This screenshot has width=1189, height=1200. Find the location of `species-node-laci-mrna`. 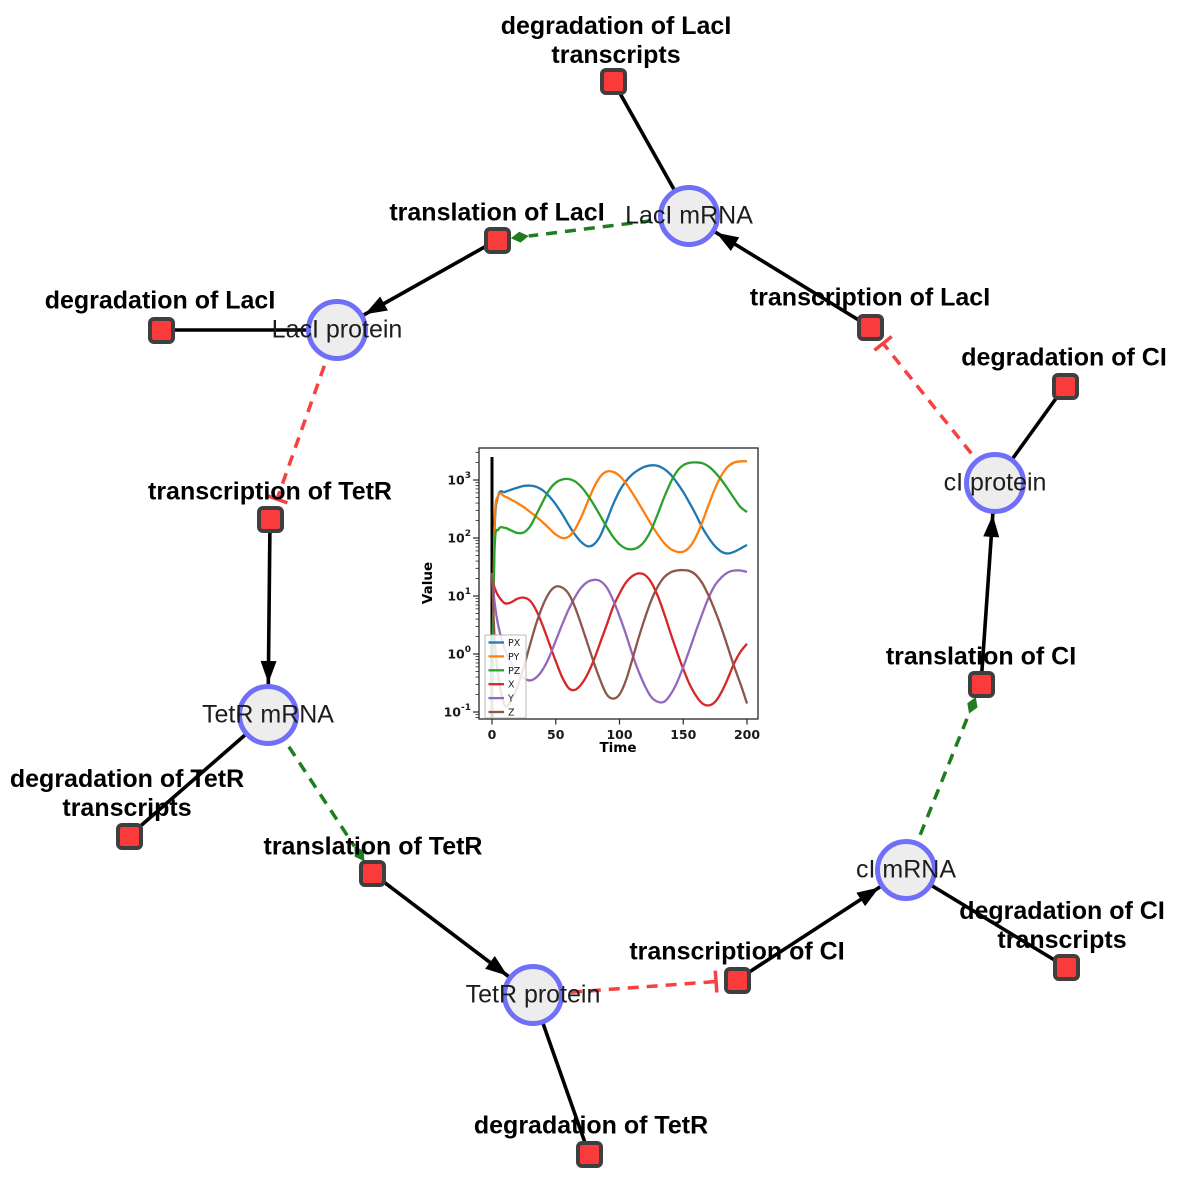

species-node-laci-mrna is located at coordinates (689, 216).